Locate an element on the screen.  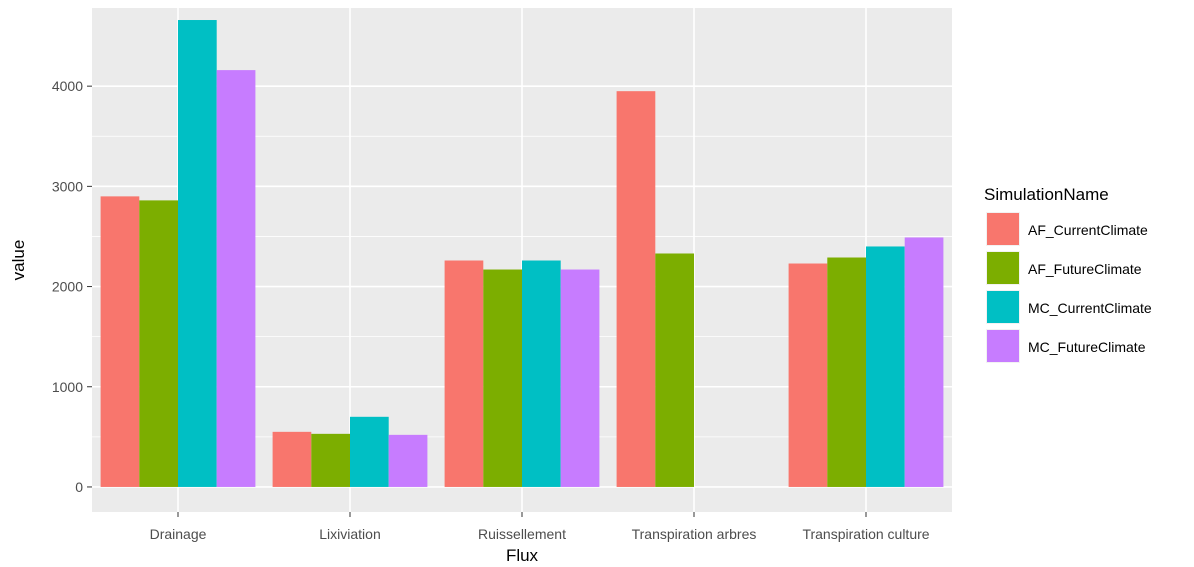
y-tick-label: 4000 is located at coordinates (67, 86).